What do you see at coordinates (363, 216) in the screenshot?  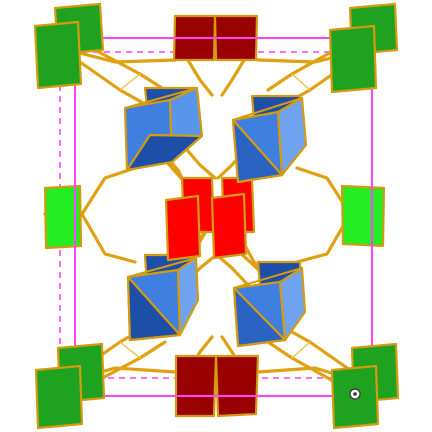 I see `light-green-square-right` at bounding box center [363, 216].